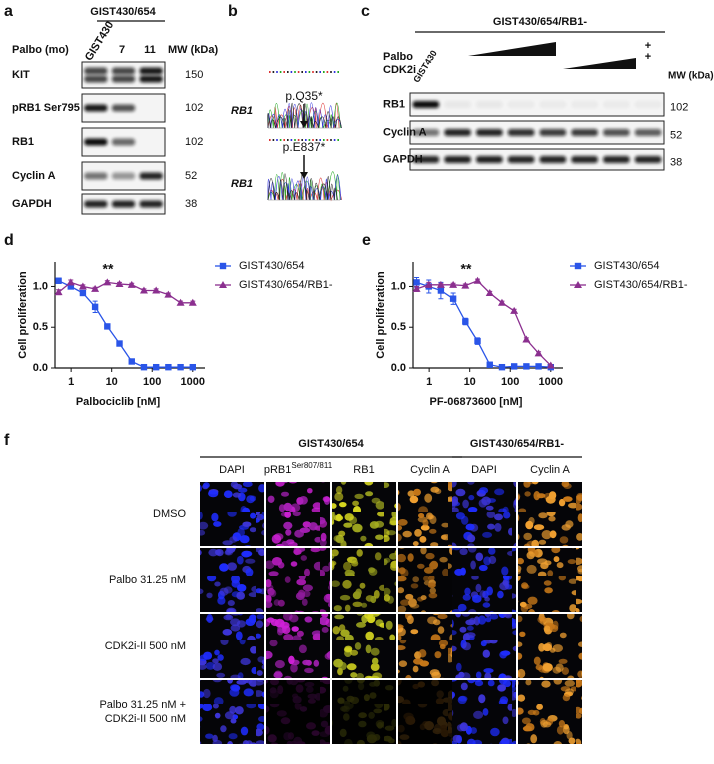  I want to click on column-header-text: DAPI, so click(232, 470).